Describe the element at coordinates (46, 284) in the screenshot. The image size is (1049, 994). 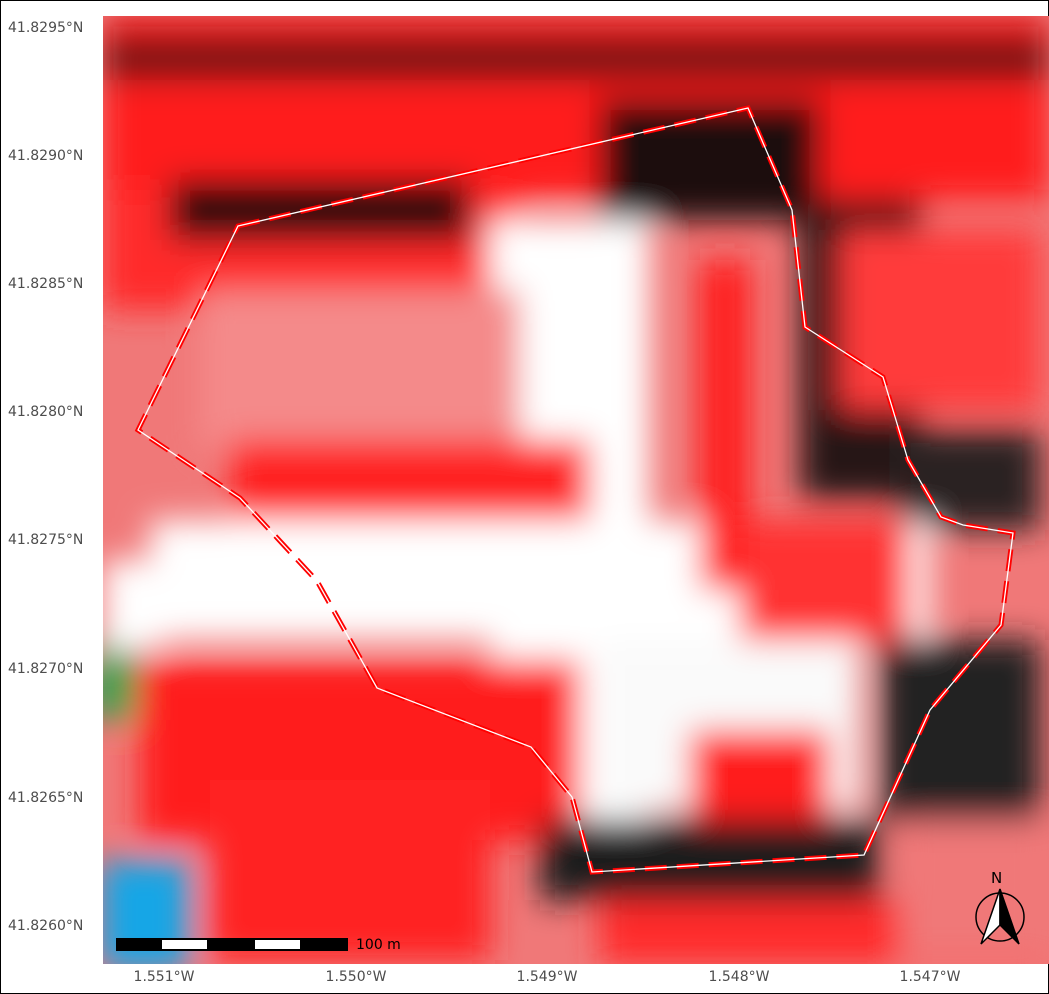
I see `lat-tick-label: 41.8285°N` at that location.